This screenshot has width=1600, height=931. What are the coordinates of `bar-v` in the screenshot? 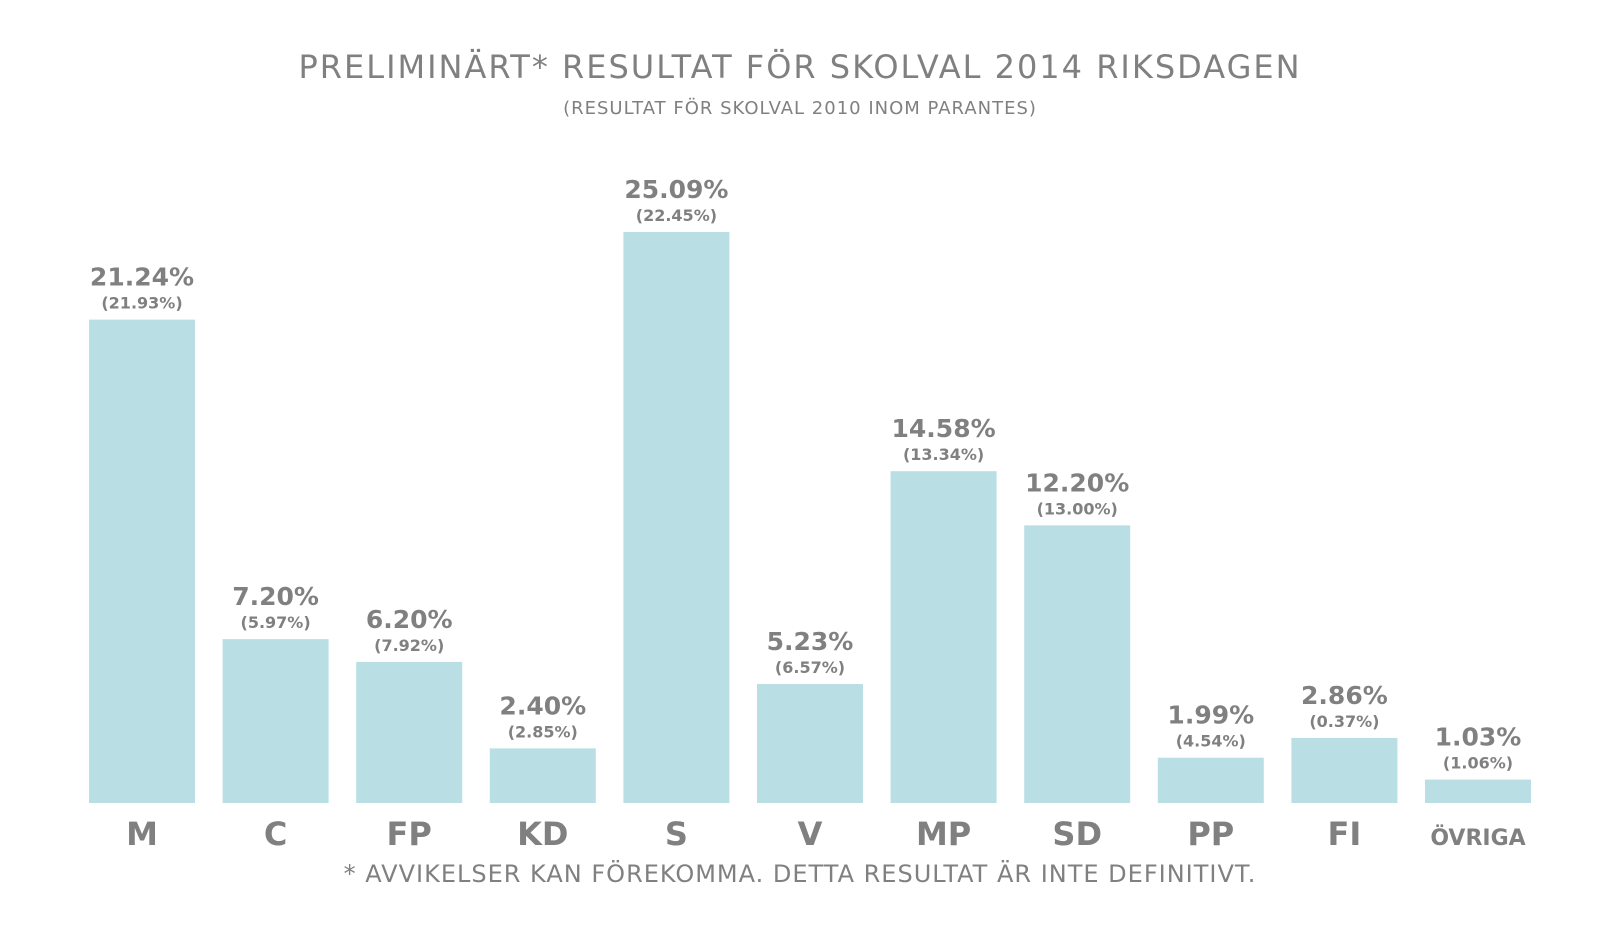 It's located at (810, 743).